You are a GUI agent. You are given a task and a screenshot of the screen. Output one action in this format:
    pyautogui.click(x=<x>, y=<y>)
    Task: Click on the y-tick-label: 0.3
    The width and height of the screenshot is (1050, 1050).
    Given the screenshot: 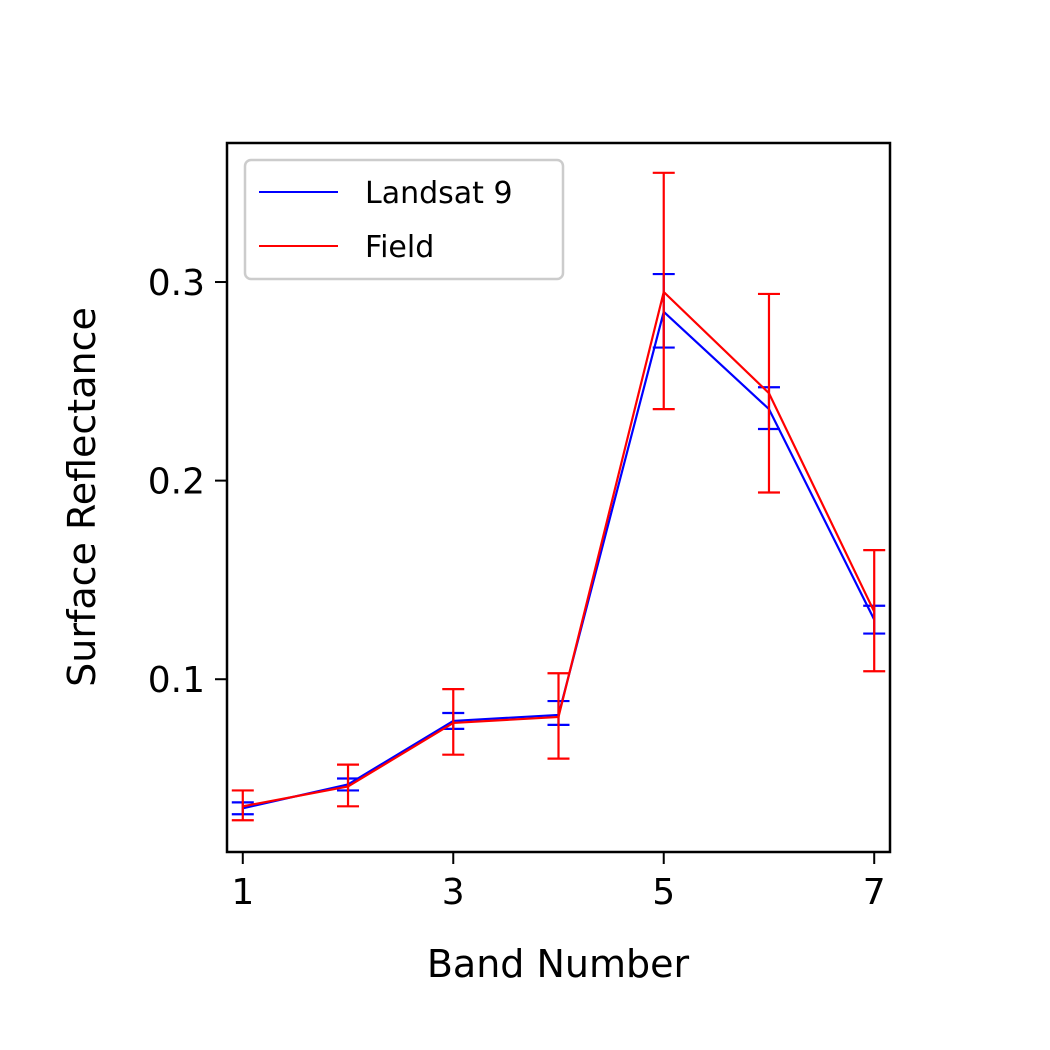 What is the action you would take?
    pyautogui.click(x=176, y=283)
    